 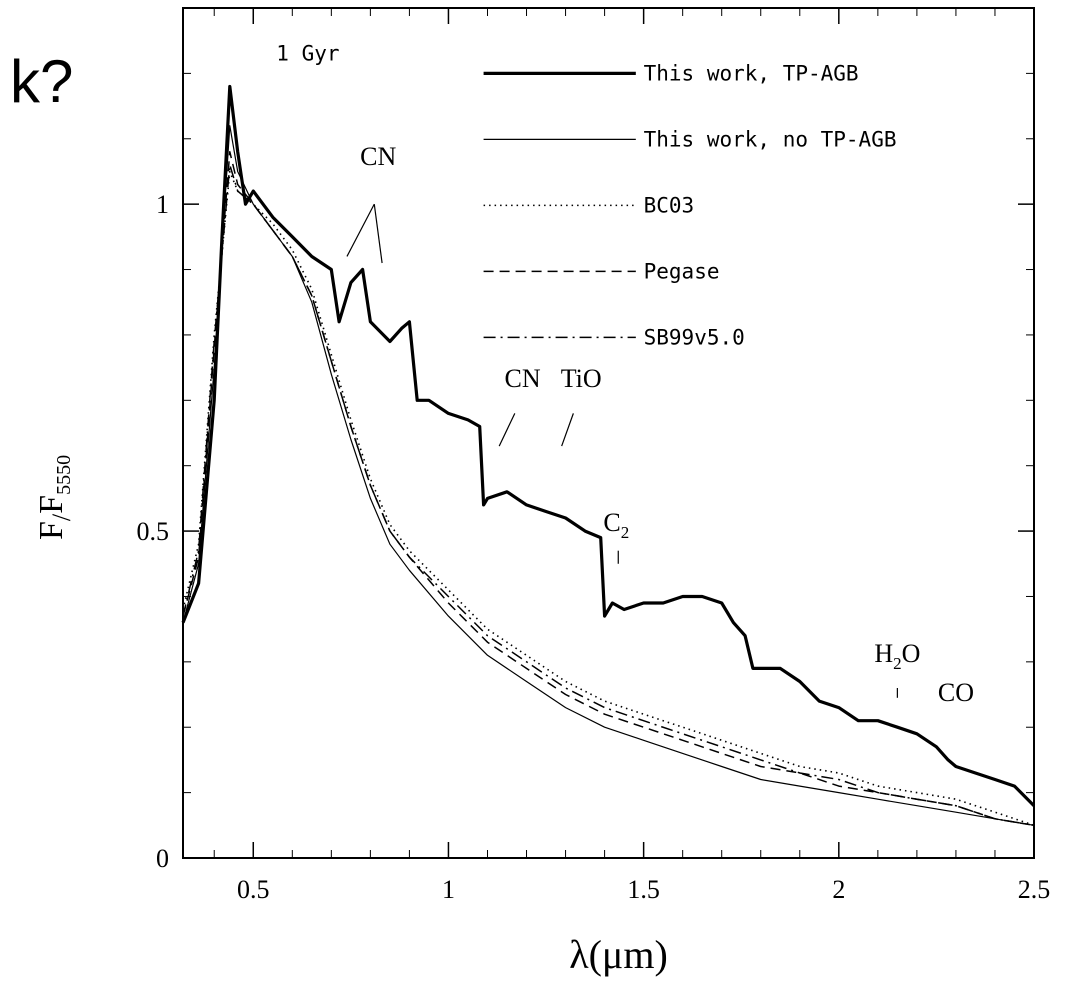 What do you see at coordinates (618, 954) in the screenshot?
I see `x-axis-title: λ(μm)` at bounding box center [618, 954].